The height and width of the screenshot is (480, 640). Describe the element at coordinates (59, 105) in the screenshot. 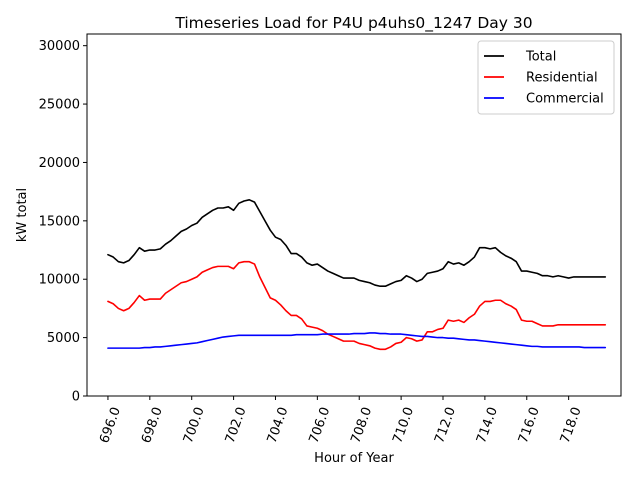

I see `y-tick-label: 25000` at that location.